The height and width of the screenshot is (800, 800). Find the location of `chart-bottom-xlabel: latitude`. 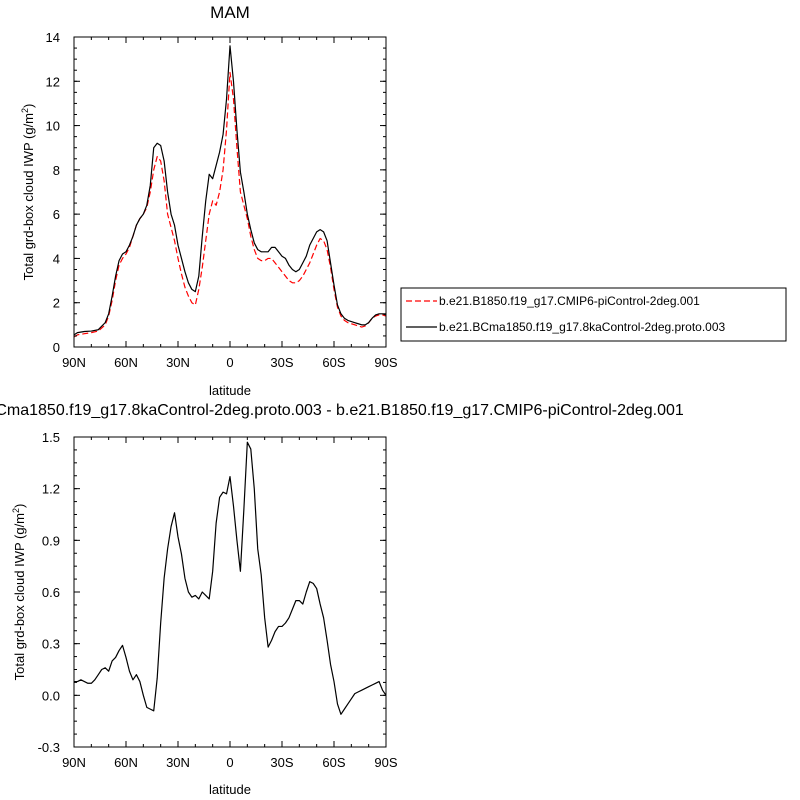

chart-bottom-xlabel: latitude is located at coordinates (230, 789).